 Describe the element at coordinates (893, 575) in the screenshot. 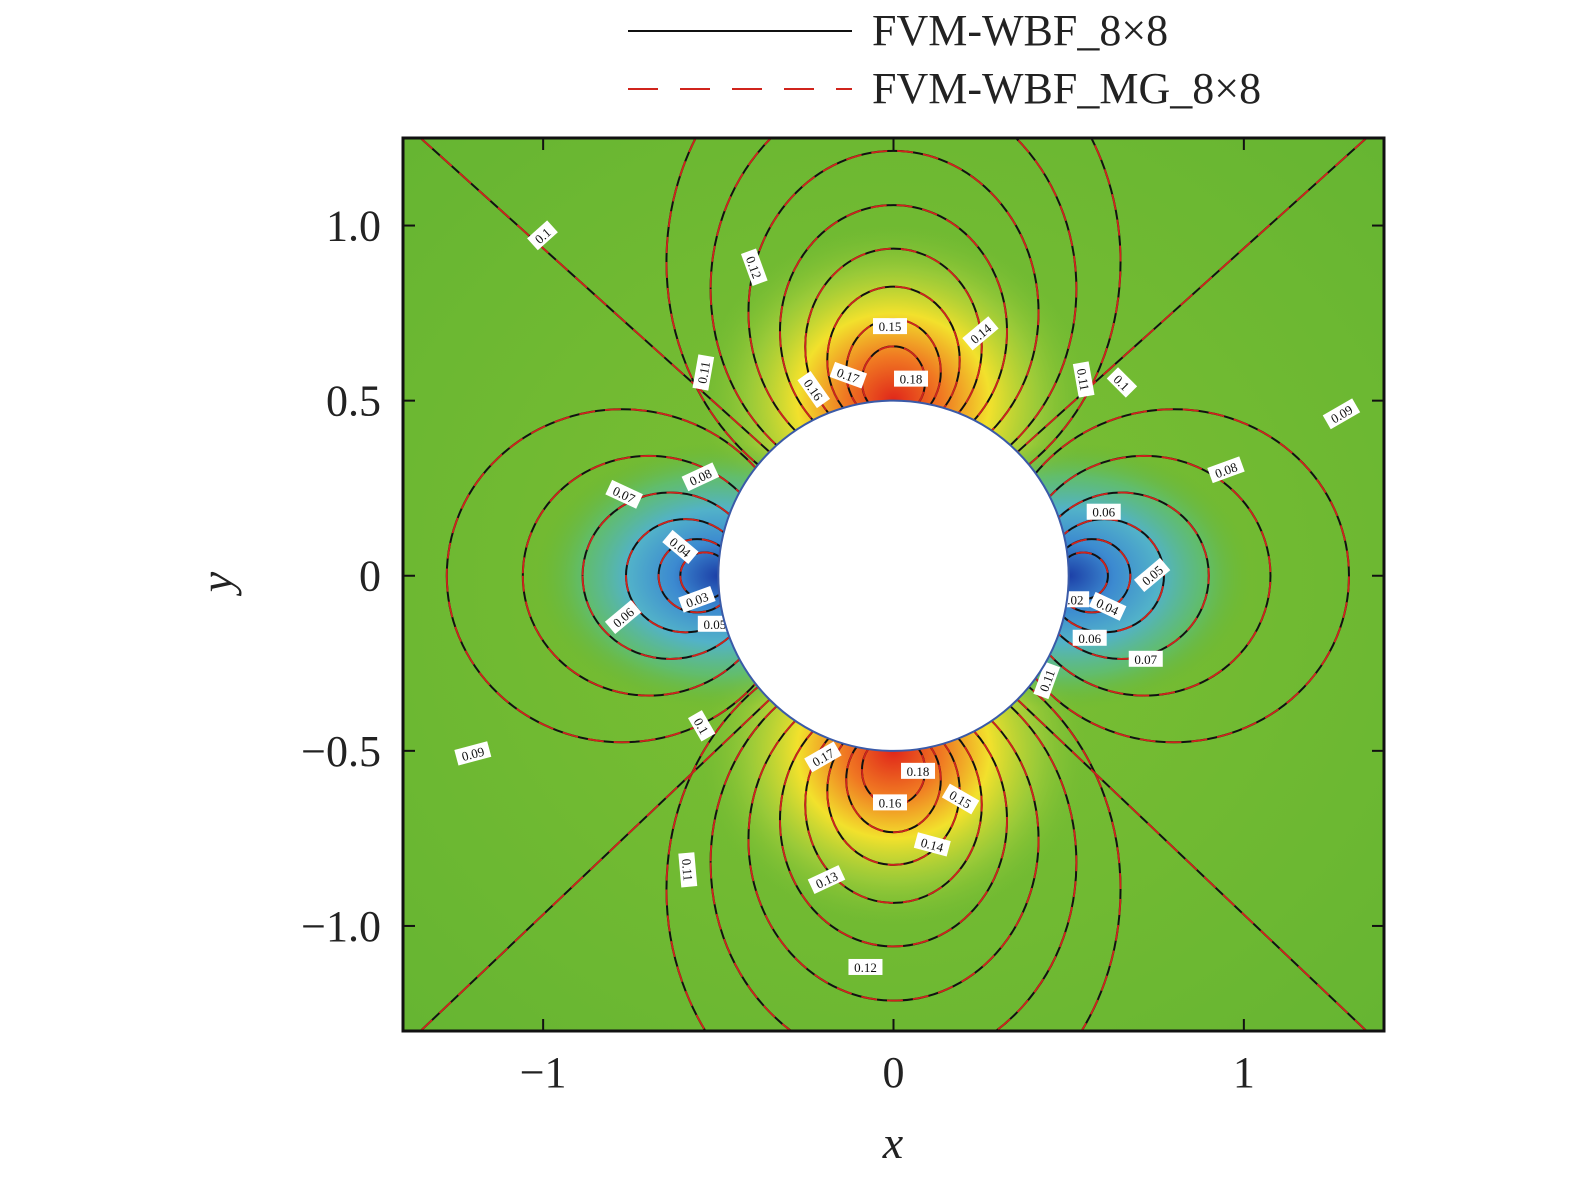

I see `cylinder` at that location.